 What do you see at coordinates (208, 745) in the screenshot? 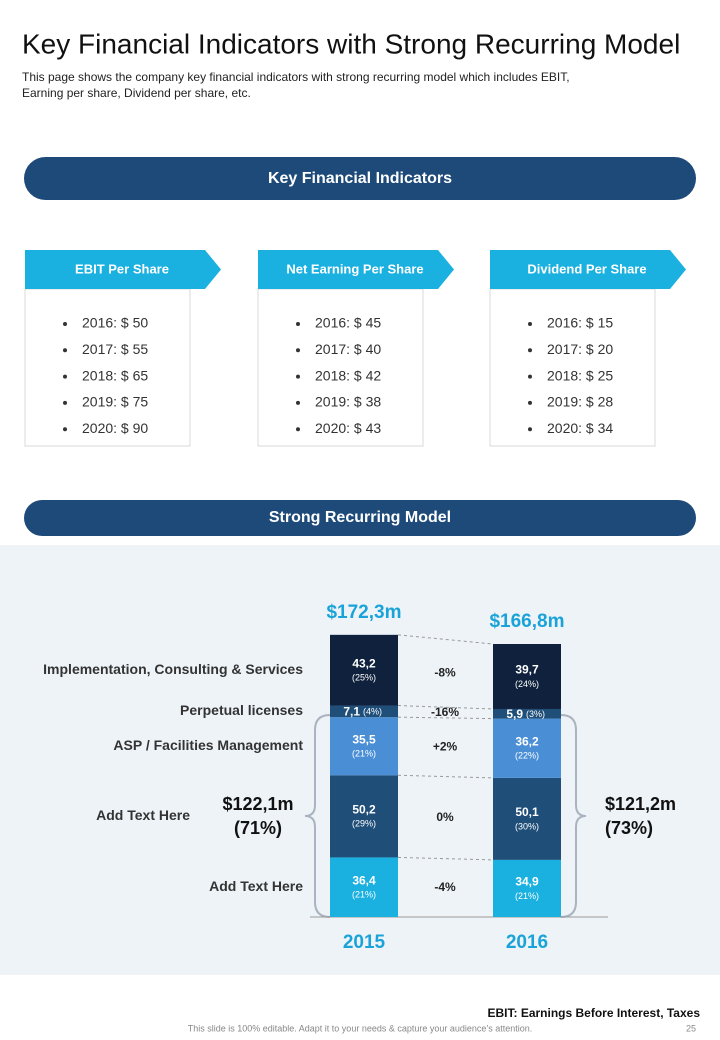
I see `row-label: ASP / Facilities Management` at bounding box center [208, 745].